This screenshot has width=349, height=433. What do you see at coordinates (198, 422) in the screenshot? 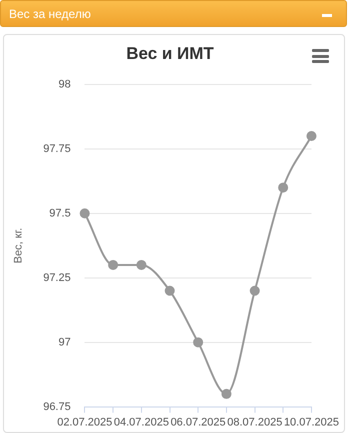
I see `x-tick-label: 06.07.2025` at bounding box center [198, 422].